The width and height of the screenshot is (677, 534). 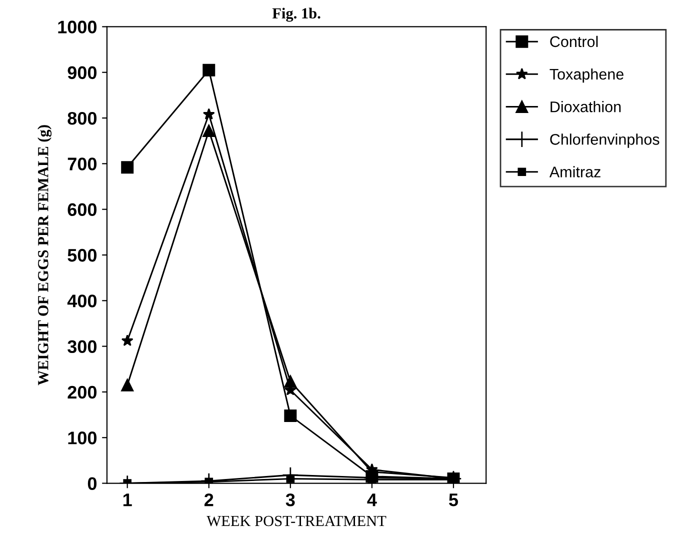 I want to click on chart-title: Fig. 1b., so click(x=296, y=15).